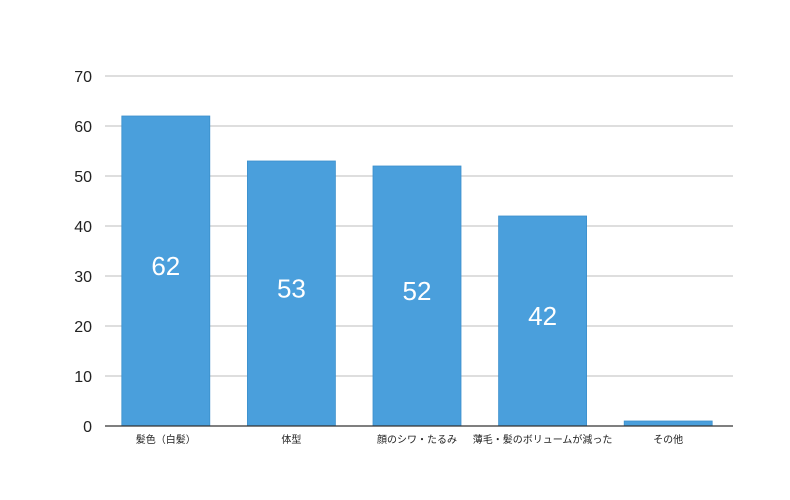 This screenshot has height=500, width=790. Describe the element at coordinates (668, 439) in the screenshot. I see `x-category-label: その他` at that location.